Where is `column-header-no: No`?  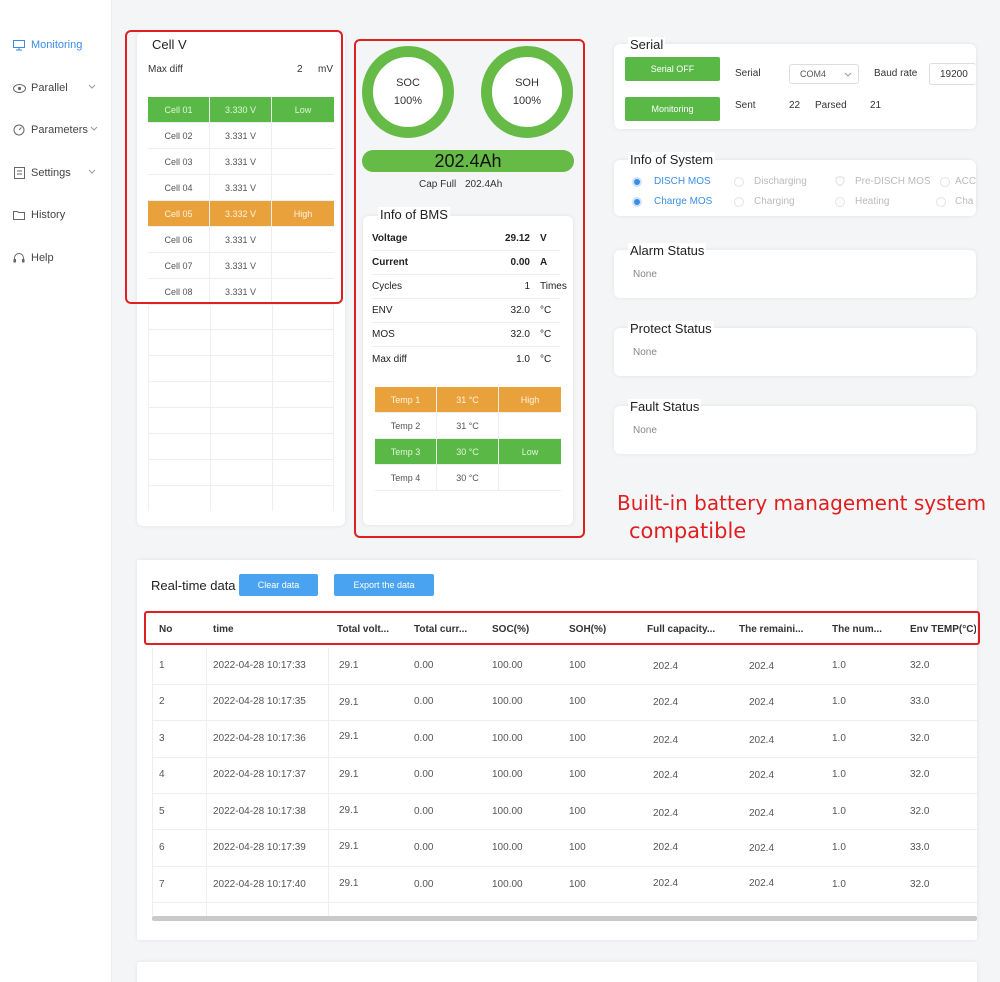
column-header-no: No is located at coordinates (166, 629).